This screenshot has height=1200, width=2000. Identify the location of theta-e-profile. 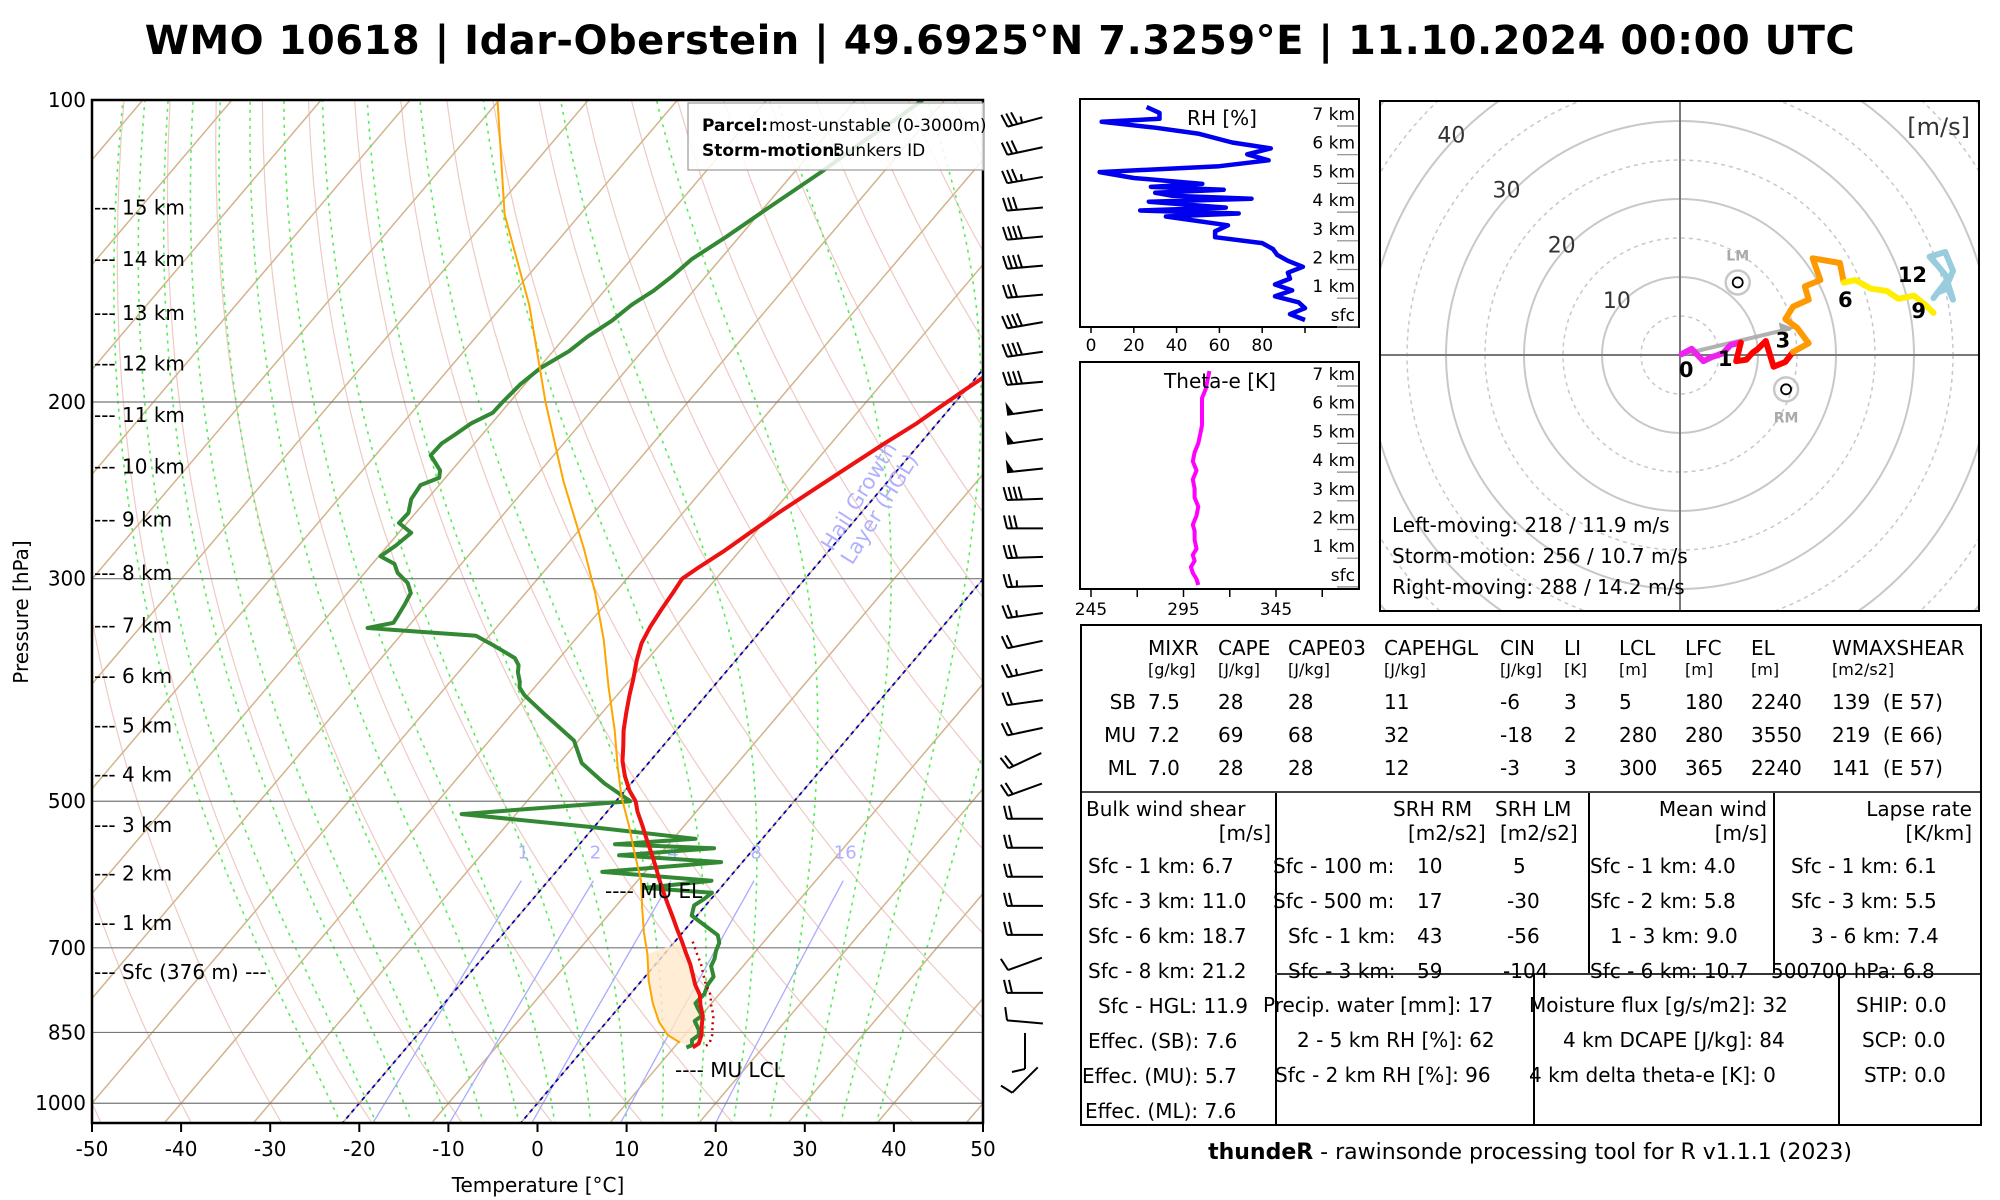
(1200, 478).